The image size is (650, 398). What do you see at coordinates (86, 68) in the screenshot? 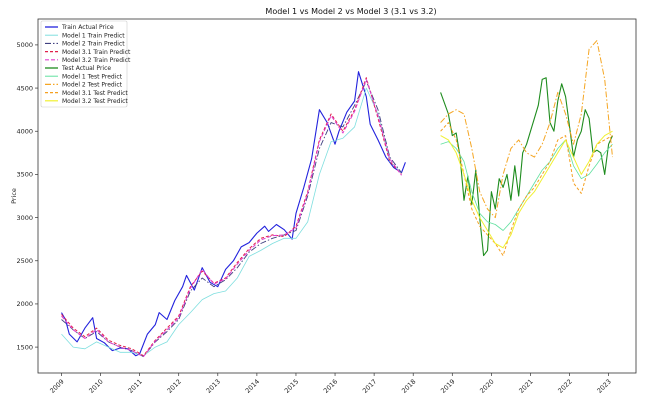
I see `legend-entry: Test Actual Price` at bounding box center [86, 68].